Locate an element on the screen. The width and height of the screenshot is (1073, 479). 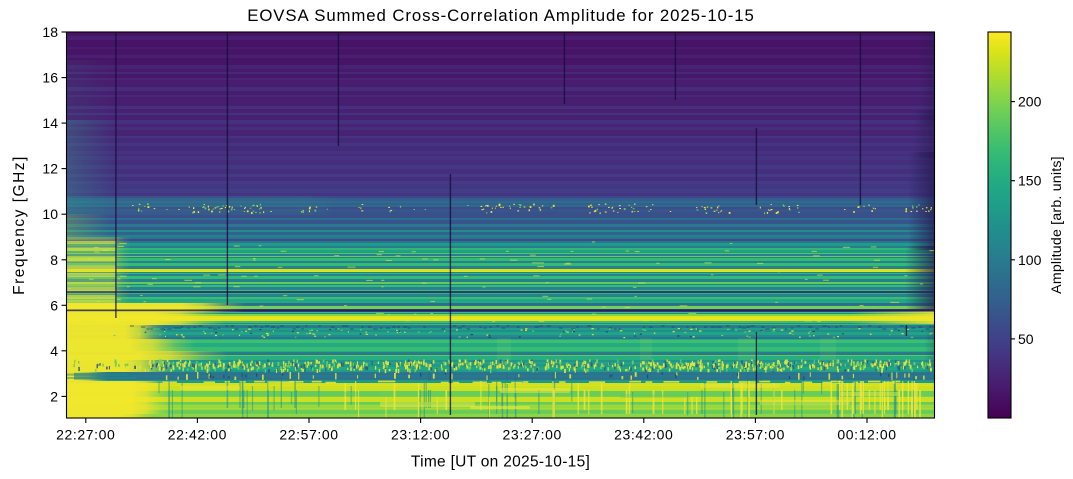
svg-text: 14 is located at coordinates (50, 123).